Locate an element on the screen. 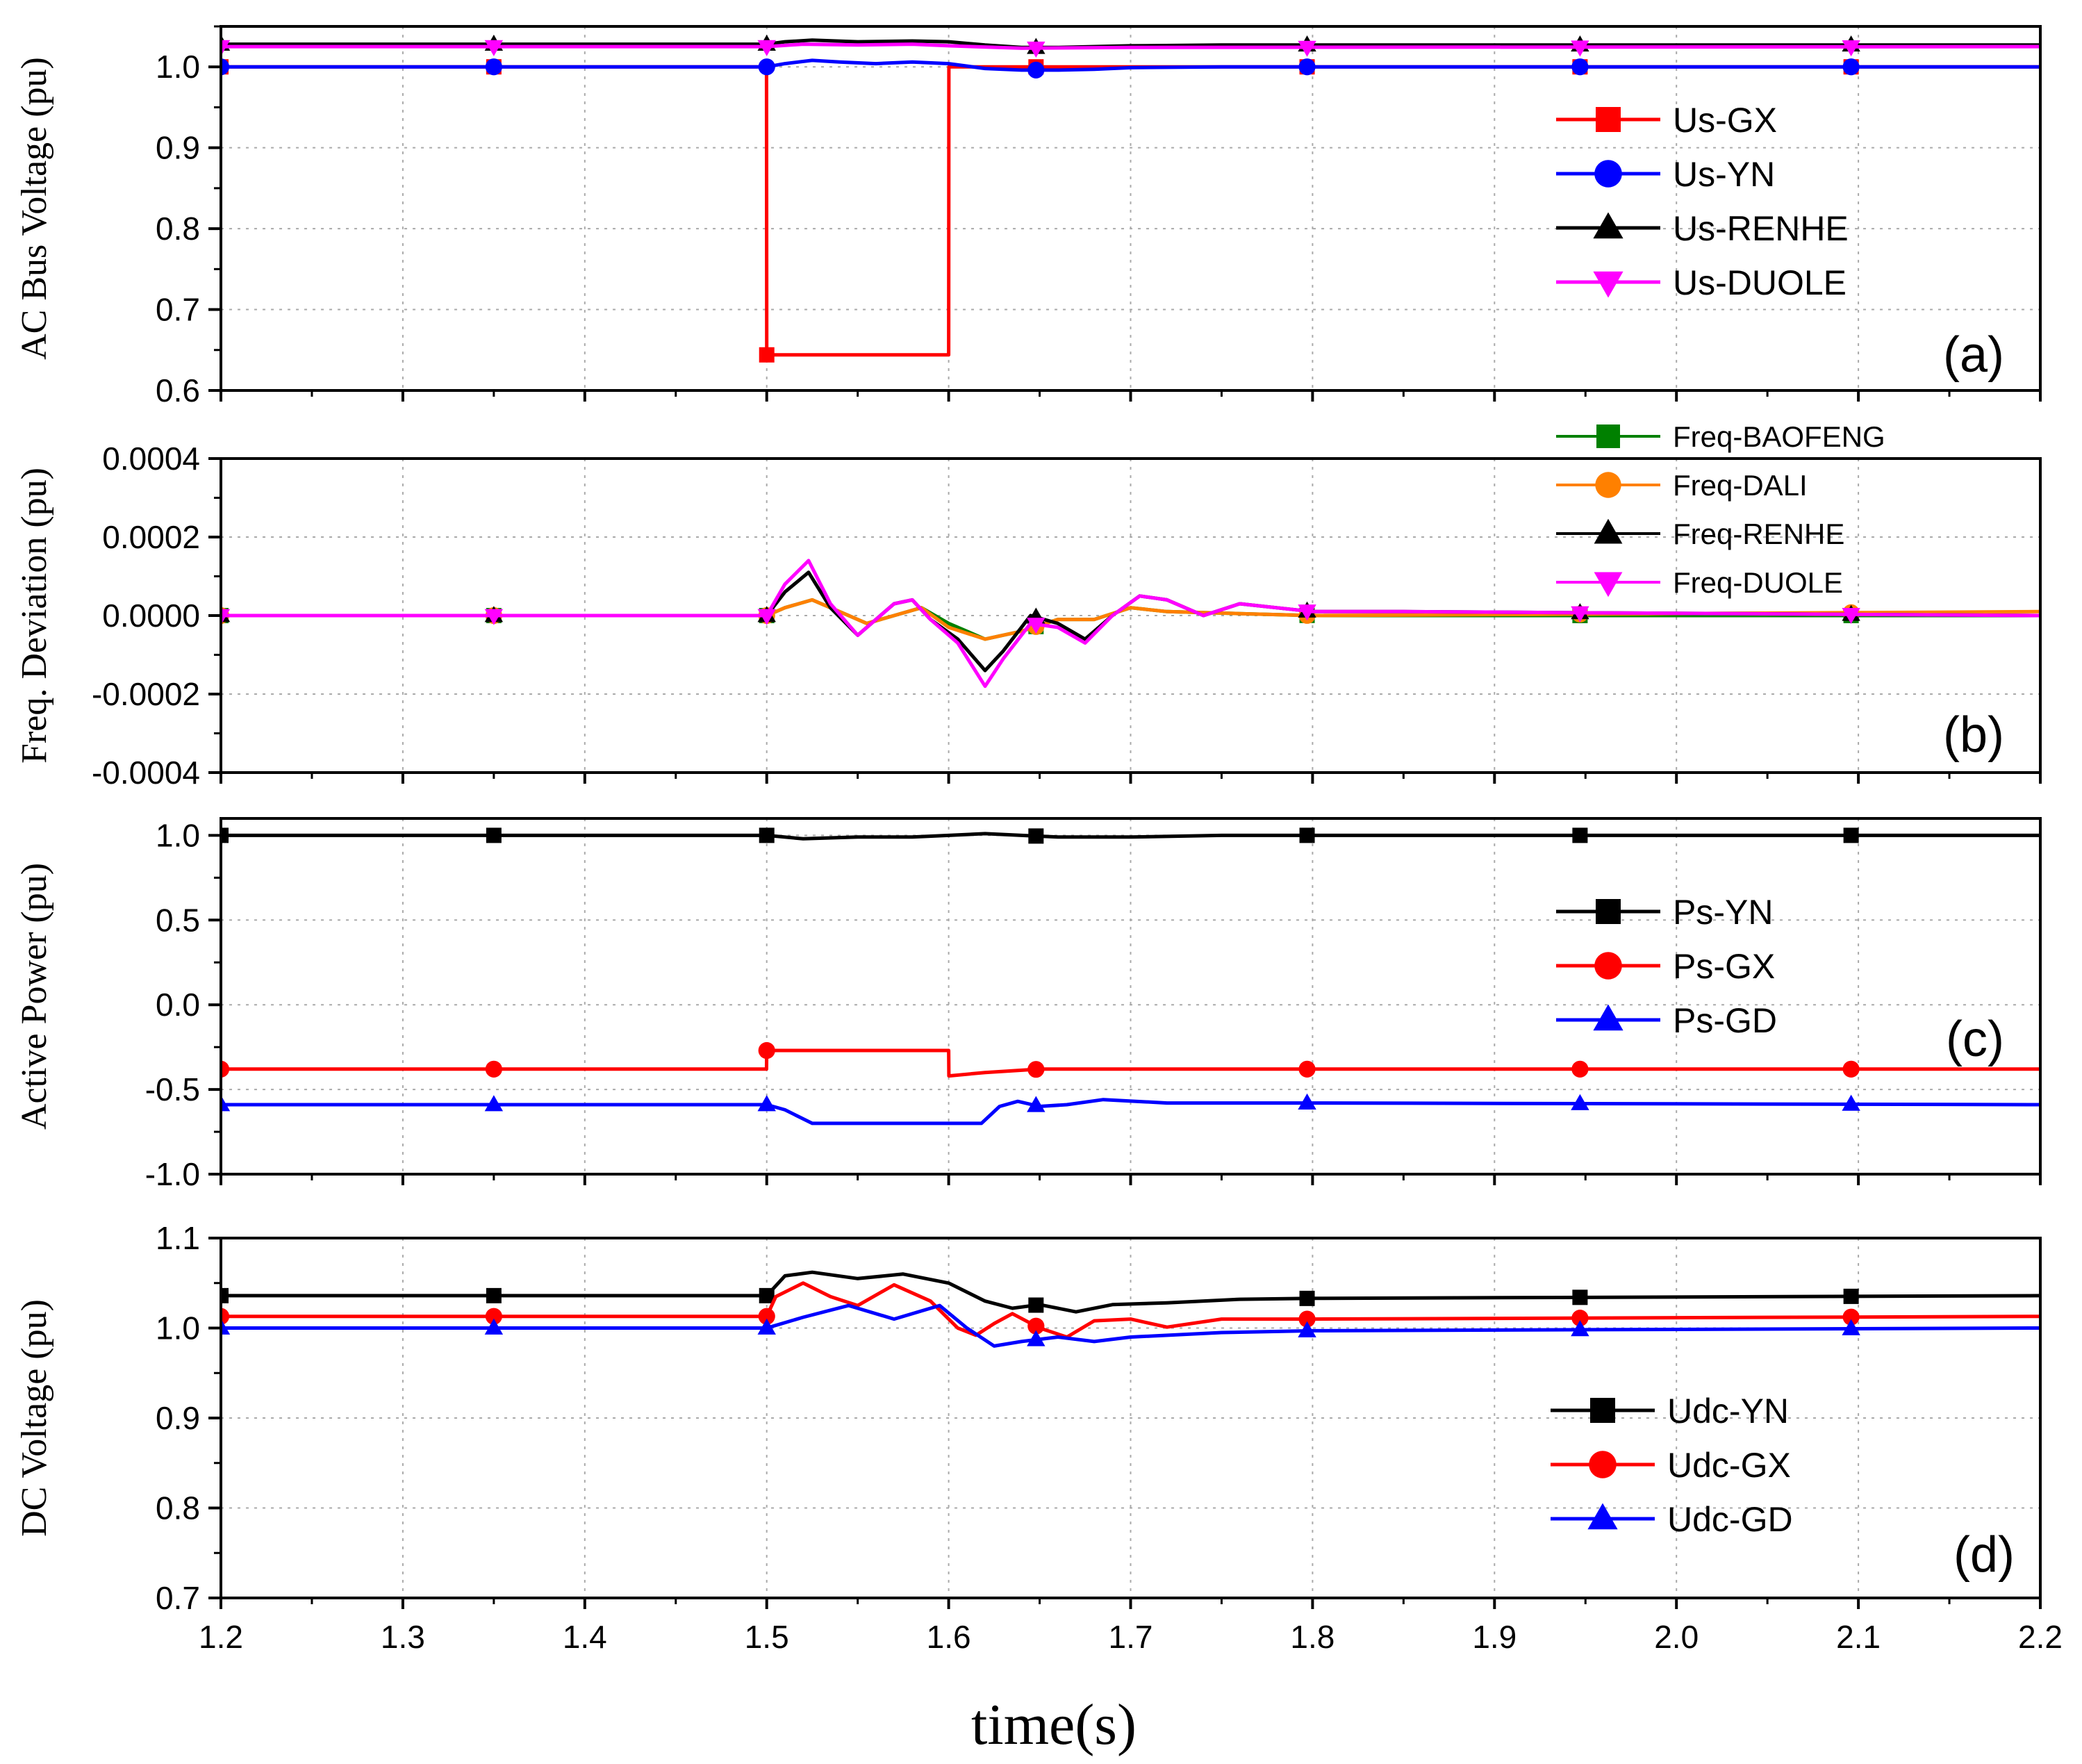  y-tick-label: 0.8 is located at coordinates (178, 229).